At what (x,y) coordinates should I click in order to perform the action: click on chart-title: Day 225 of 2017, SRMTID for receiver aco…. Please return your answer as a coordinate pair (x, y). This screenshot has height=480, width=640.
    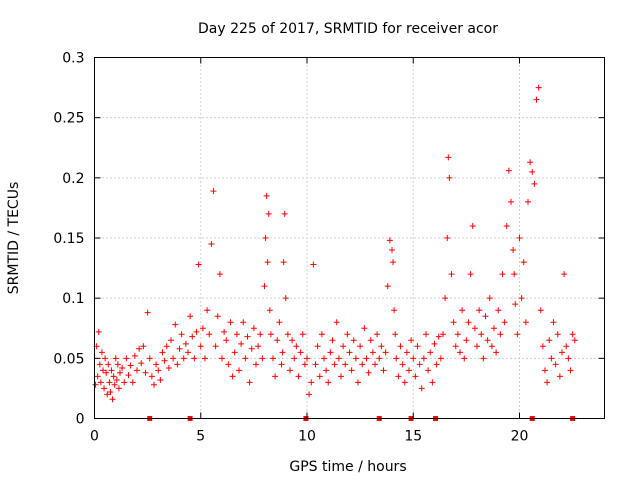
    Looking at the image, I should click on (348, 29).